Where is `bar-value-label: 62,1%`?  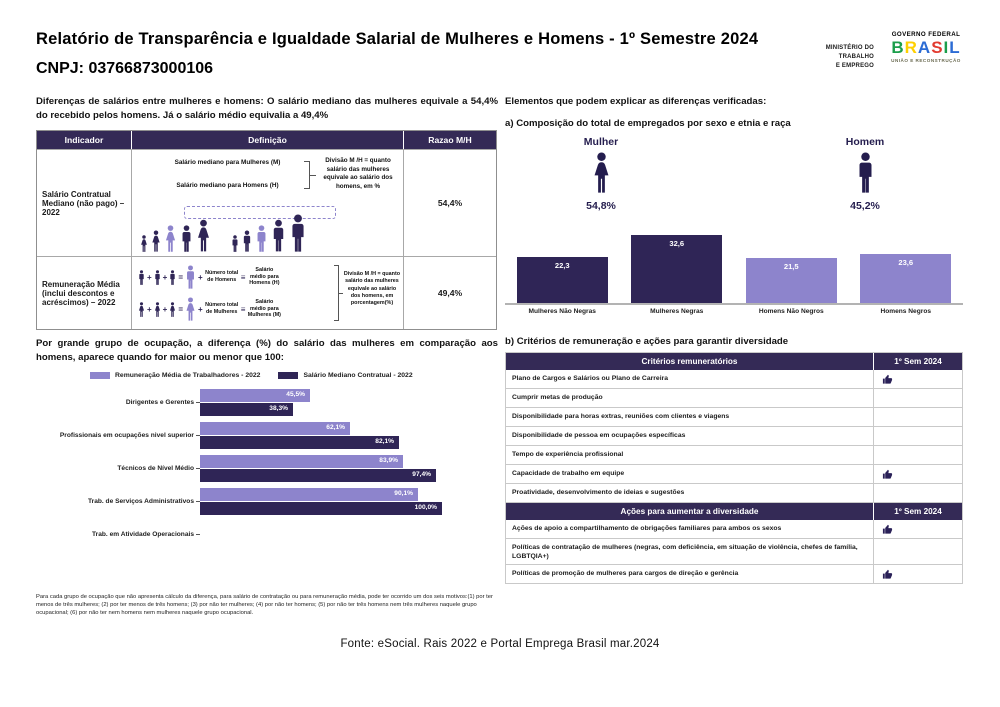 bar-value-label: 62,1% is located at coordinates (335, 427).